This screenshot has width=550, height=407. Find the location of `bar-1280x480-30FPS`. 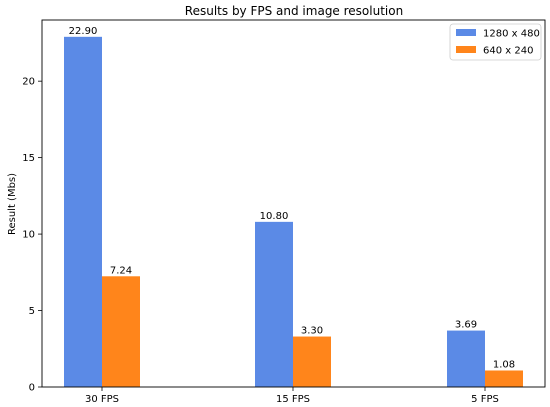

bar-1280x480-30FPS is located at coordinates (83, 212).